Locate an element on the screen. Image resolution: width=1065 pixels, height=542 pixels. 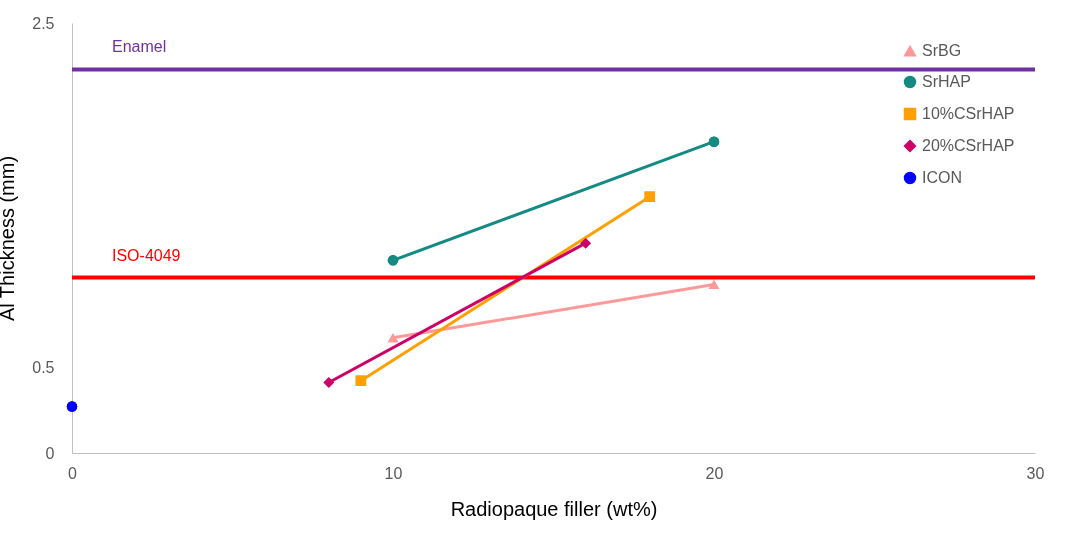
legend-label: SrHAP is located at coordinates (946, 81).